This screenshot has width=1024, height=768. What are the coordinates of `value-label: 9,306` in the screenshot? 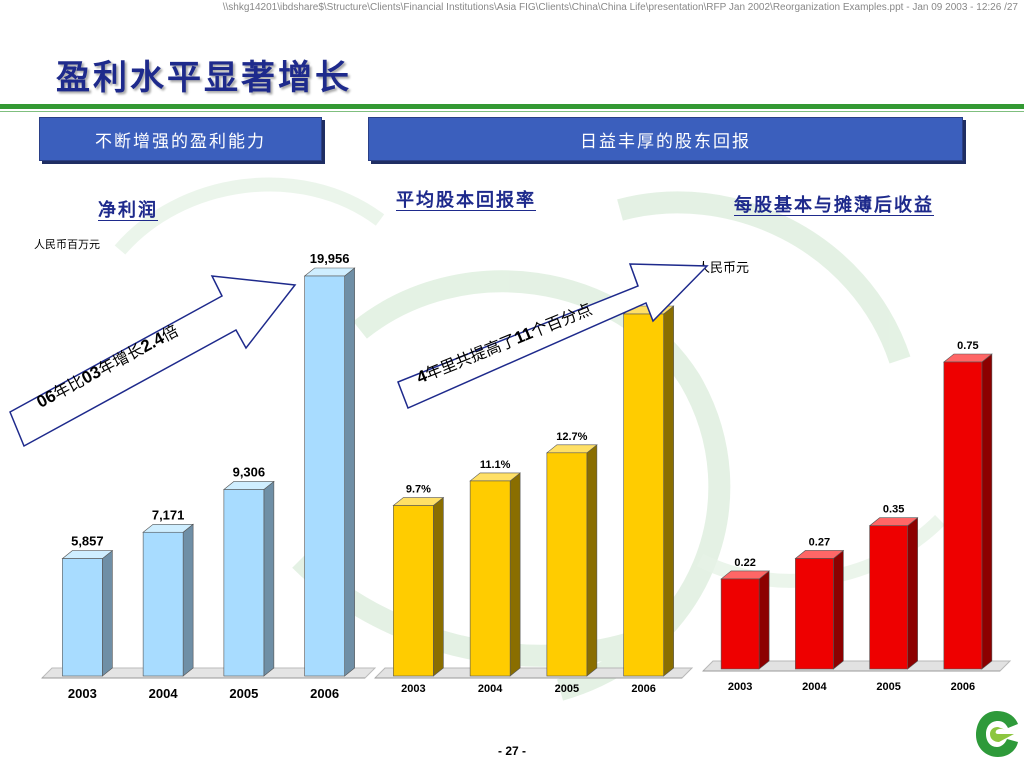 It's located at (249, 471).